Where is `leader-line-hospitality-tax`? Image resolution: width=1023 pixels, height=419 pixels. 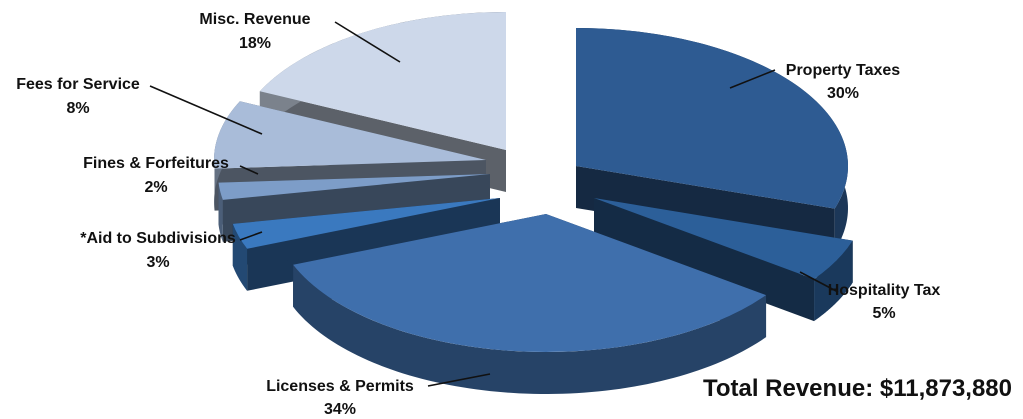
leader-line-hospitality-tax is located at coordinates (819, 282).